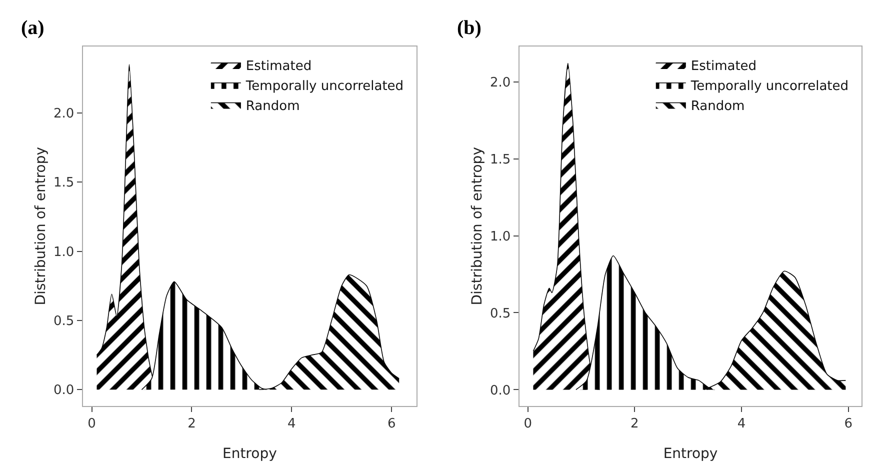  What do you see at coordinates (32, 28) in the screenshot?
I see `chart-title: (a)` at bounding box center [32, 28].